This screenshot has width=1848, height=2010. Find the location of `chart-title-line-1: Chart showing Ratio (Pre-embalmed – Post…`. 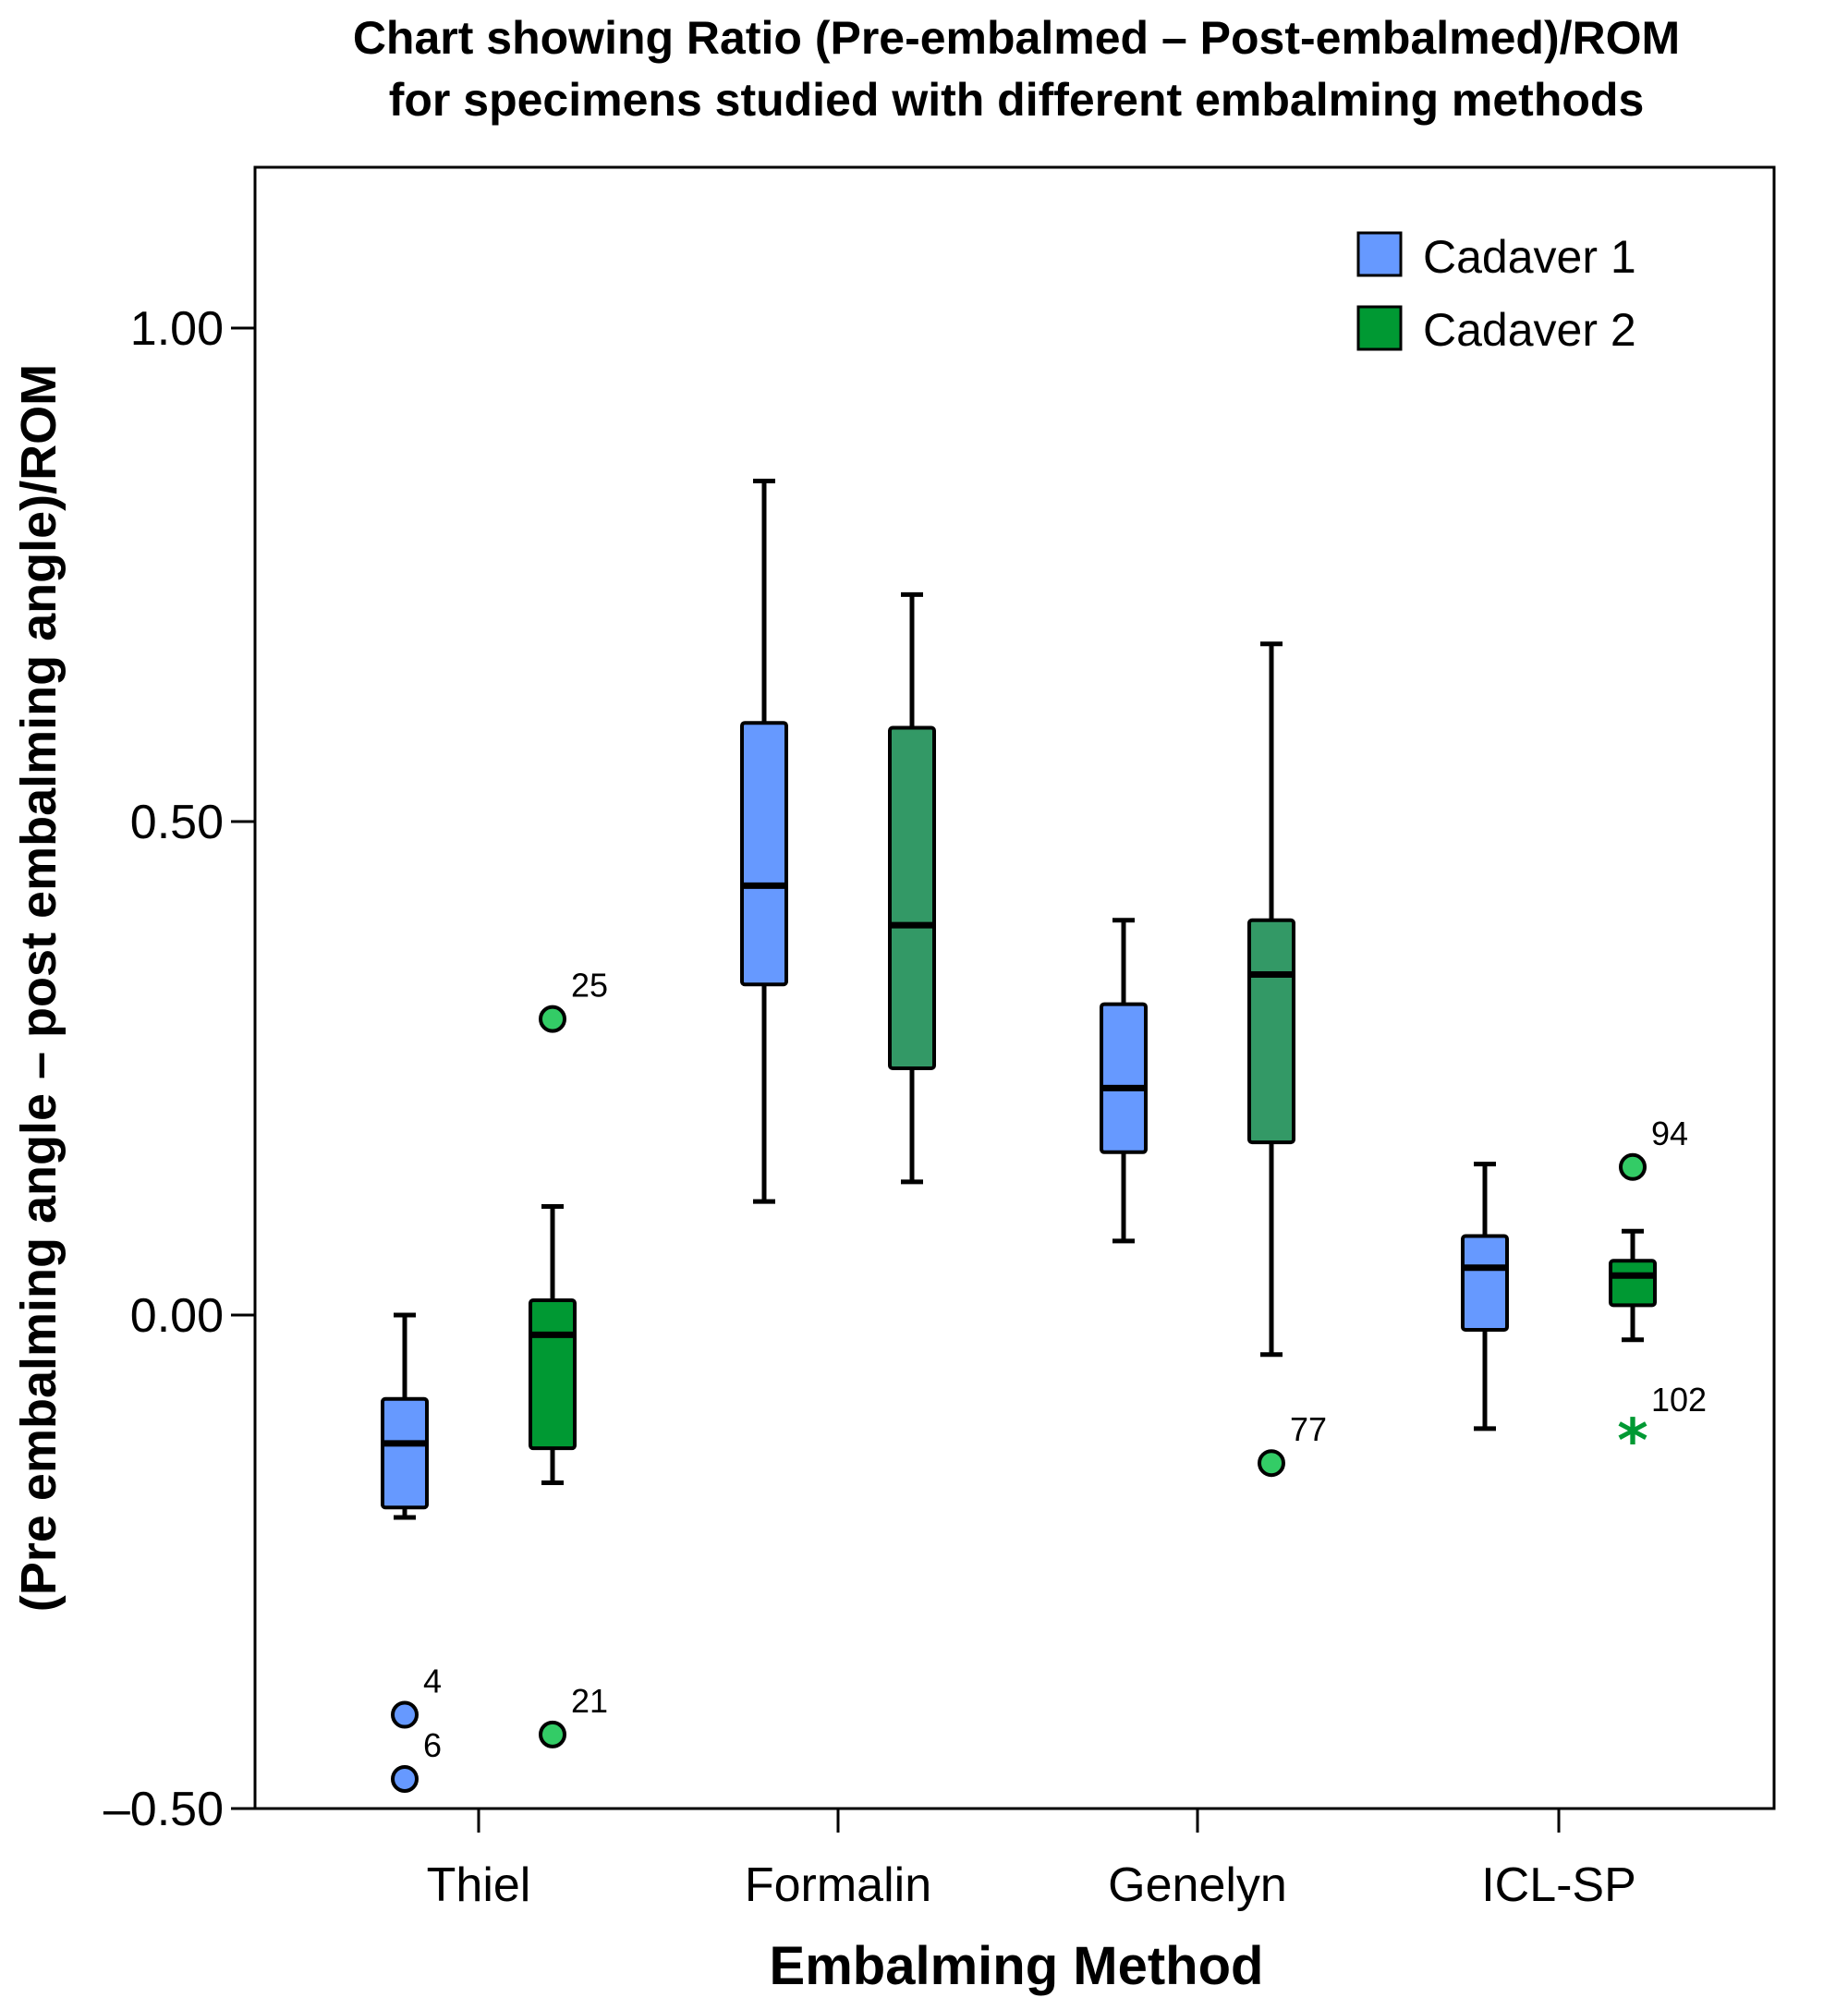

chart-title-line-1: Chart showing Ratio (Pre-embalmed – Post… is located at coordinates (1016, 38).